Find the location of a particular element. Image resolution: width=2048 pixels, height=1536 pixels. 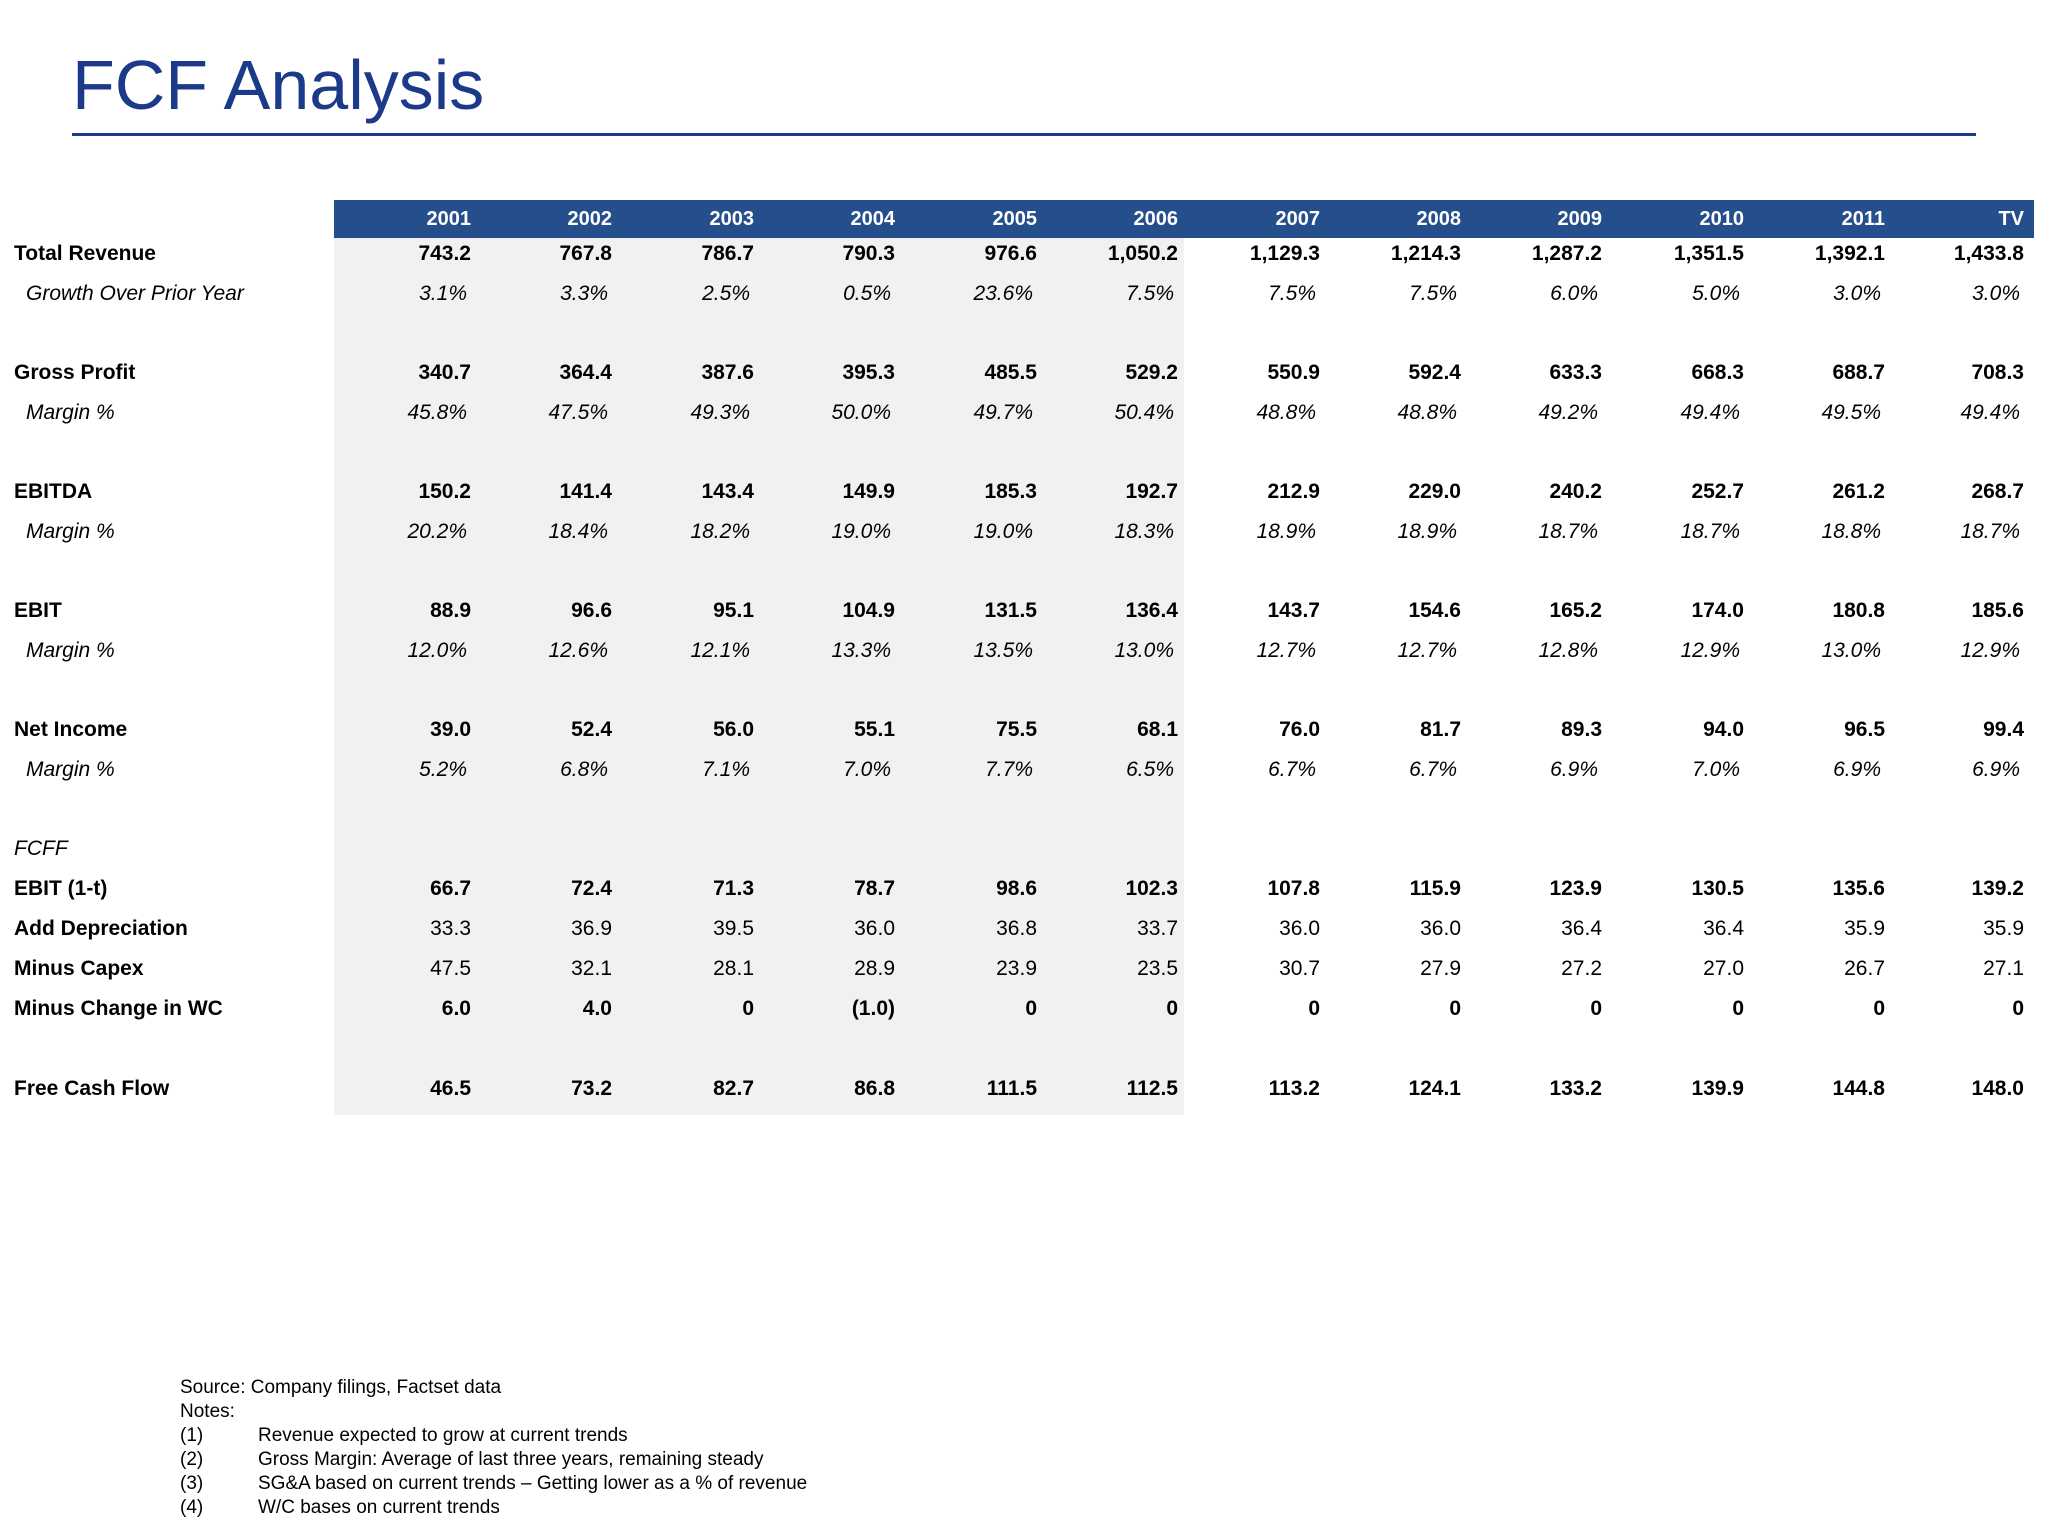

table-cell: 18.9% is located at coordinates (1427, 531).